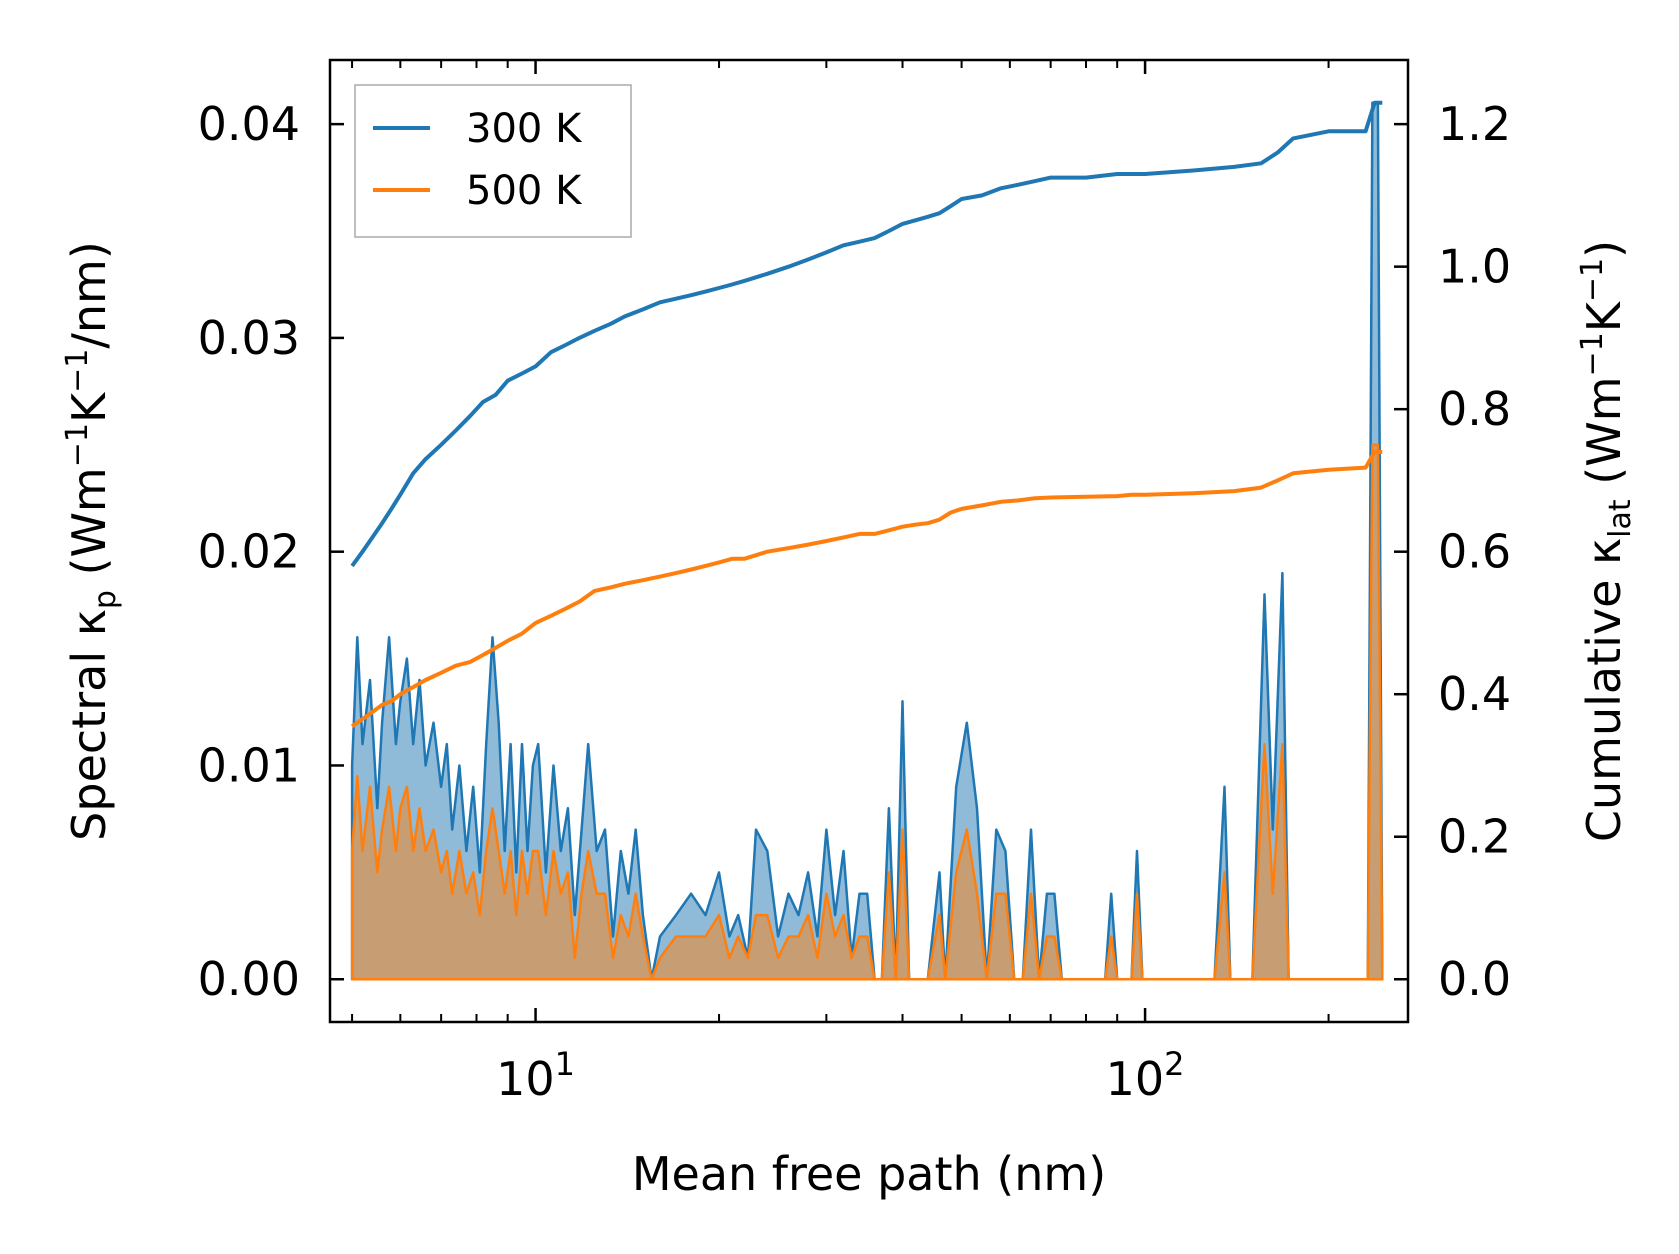 The width and height of the screenshot is (1679, 1254). Describe the element at coordinates (1474, 979) in the screenshot. I see `y-right-tick-label: 0.0` at that location.